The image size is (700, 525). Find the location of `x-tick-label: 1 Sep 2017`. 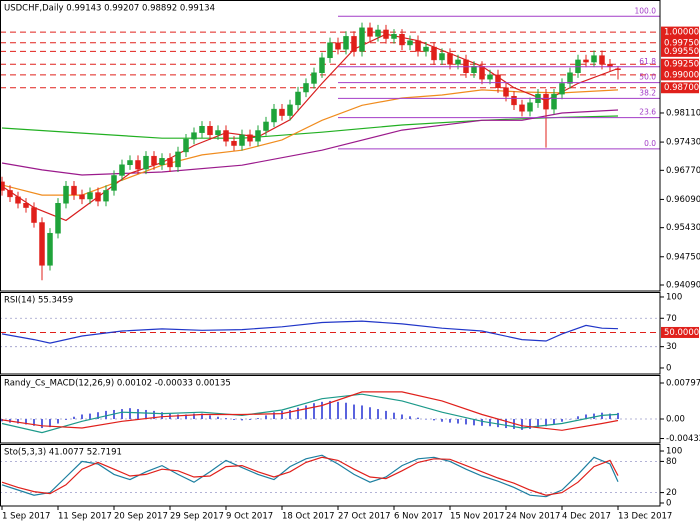

x-tick-label: 1 Sep 2017 is located at coordinates (26, 517).